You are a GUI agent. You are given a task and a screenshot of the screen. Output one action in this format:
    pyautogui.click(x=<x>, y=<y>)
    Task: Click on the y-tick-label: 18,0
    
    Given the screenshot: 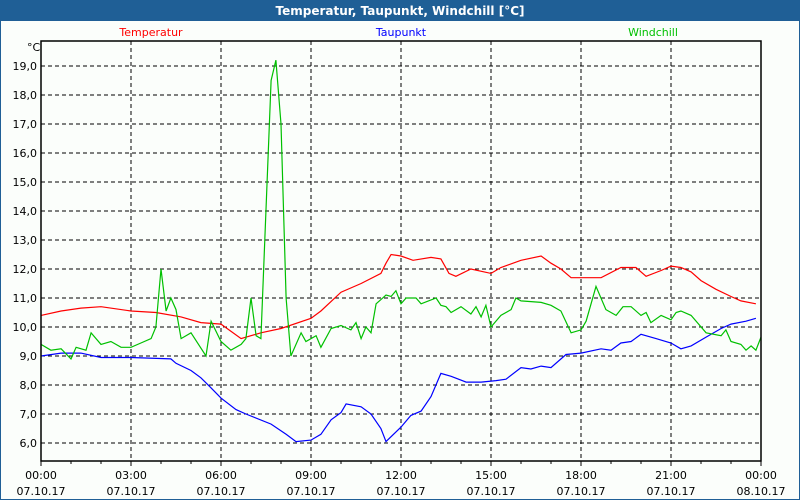 What is the action you would take?
    pyautogui.click(x=25, y=95)
    